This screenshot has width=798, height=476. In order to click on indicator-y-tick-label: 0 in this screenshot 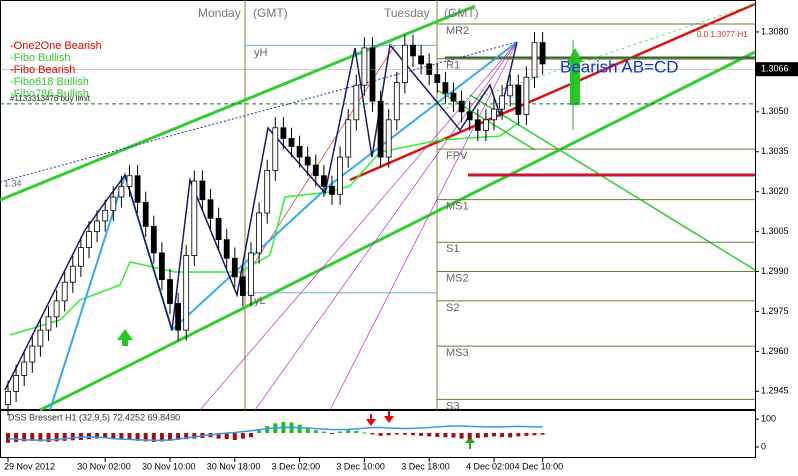, I will do `click(763, 446)`.